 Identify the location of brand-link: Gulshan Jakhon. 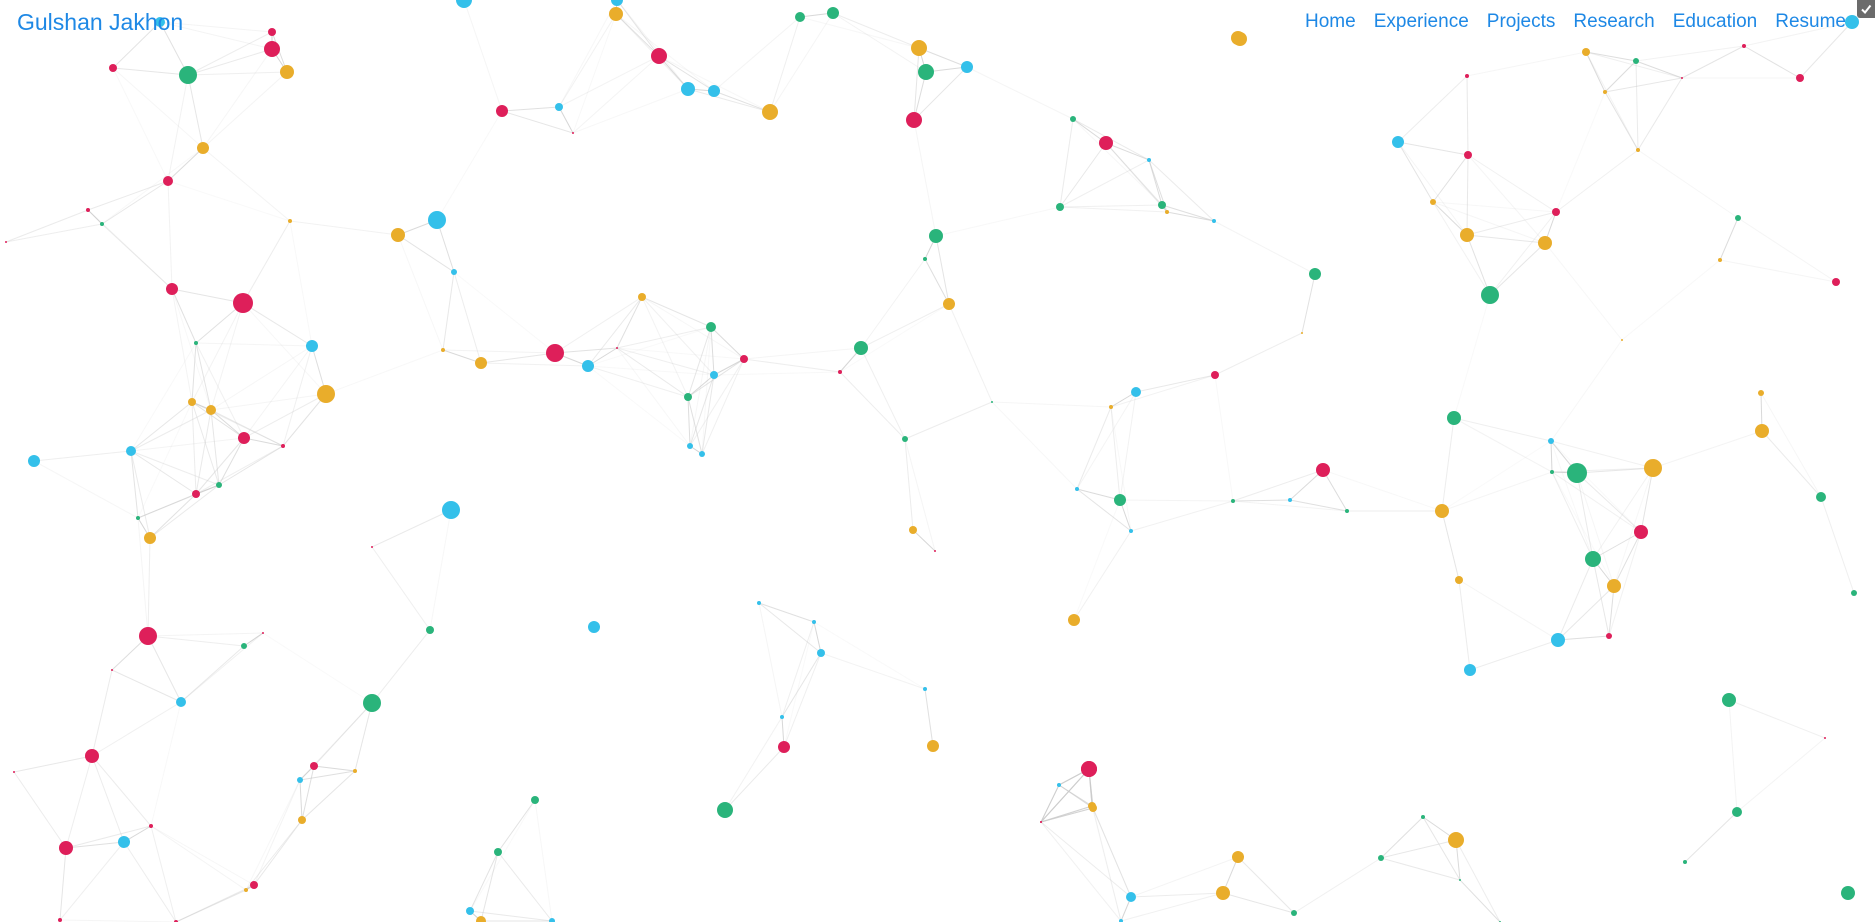
(100, 22).